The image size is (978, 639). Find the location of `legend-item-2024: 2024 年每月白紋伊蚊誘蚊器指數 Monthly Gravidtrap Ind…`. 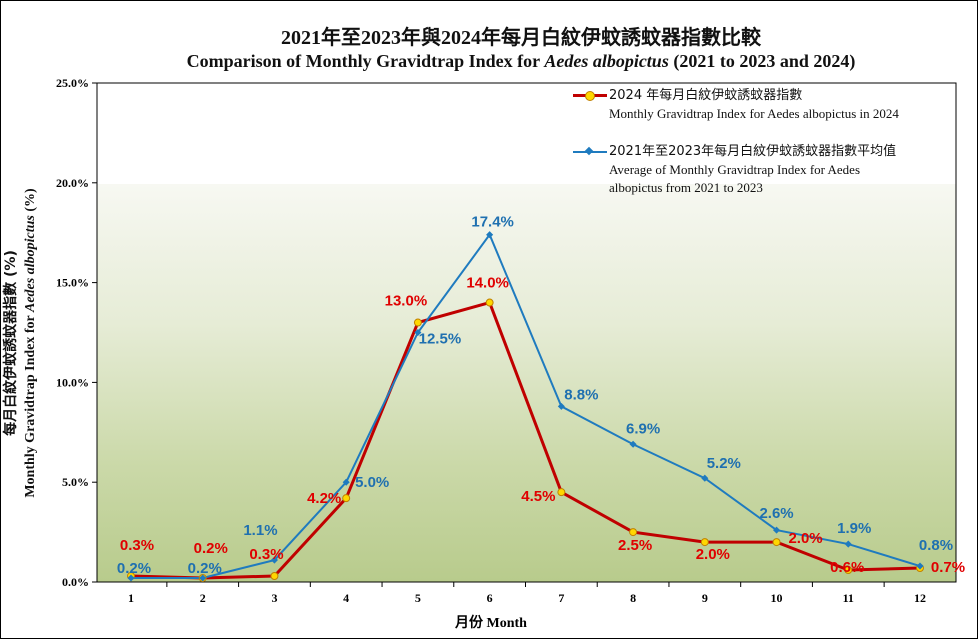

legend-item-2024: 2024 年每月白紋伊蚊誘蚊器指數 Monthly Gravidtrap Ind… is located at coordinates (760, 105).